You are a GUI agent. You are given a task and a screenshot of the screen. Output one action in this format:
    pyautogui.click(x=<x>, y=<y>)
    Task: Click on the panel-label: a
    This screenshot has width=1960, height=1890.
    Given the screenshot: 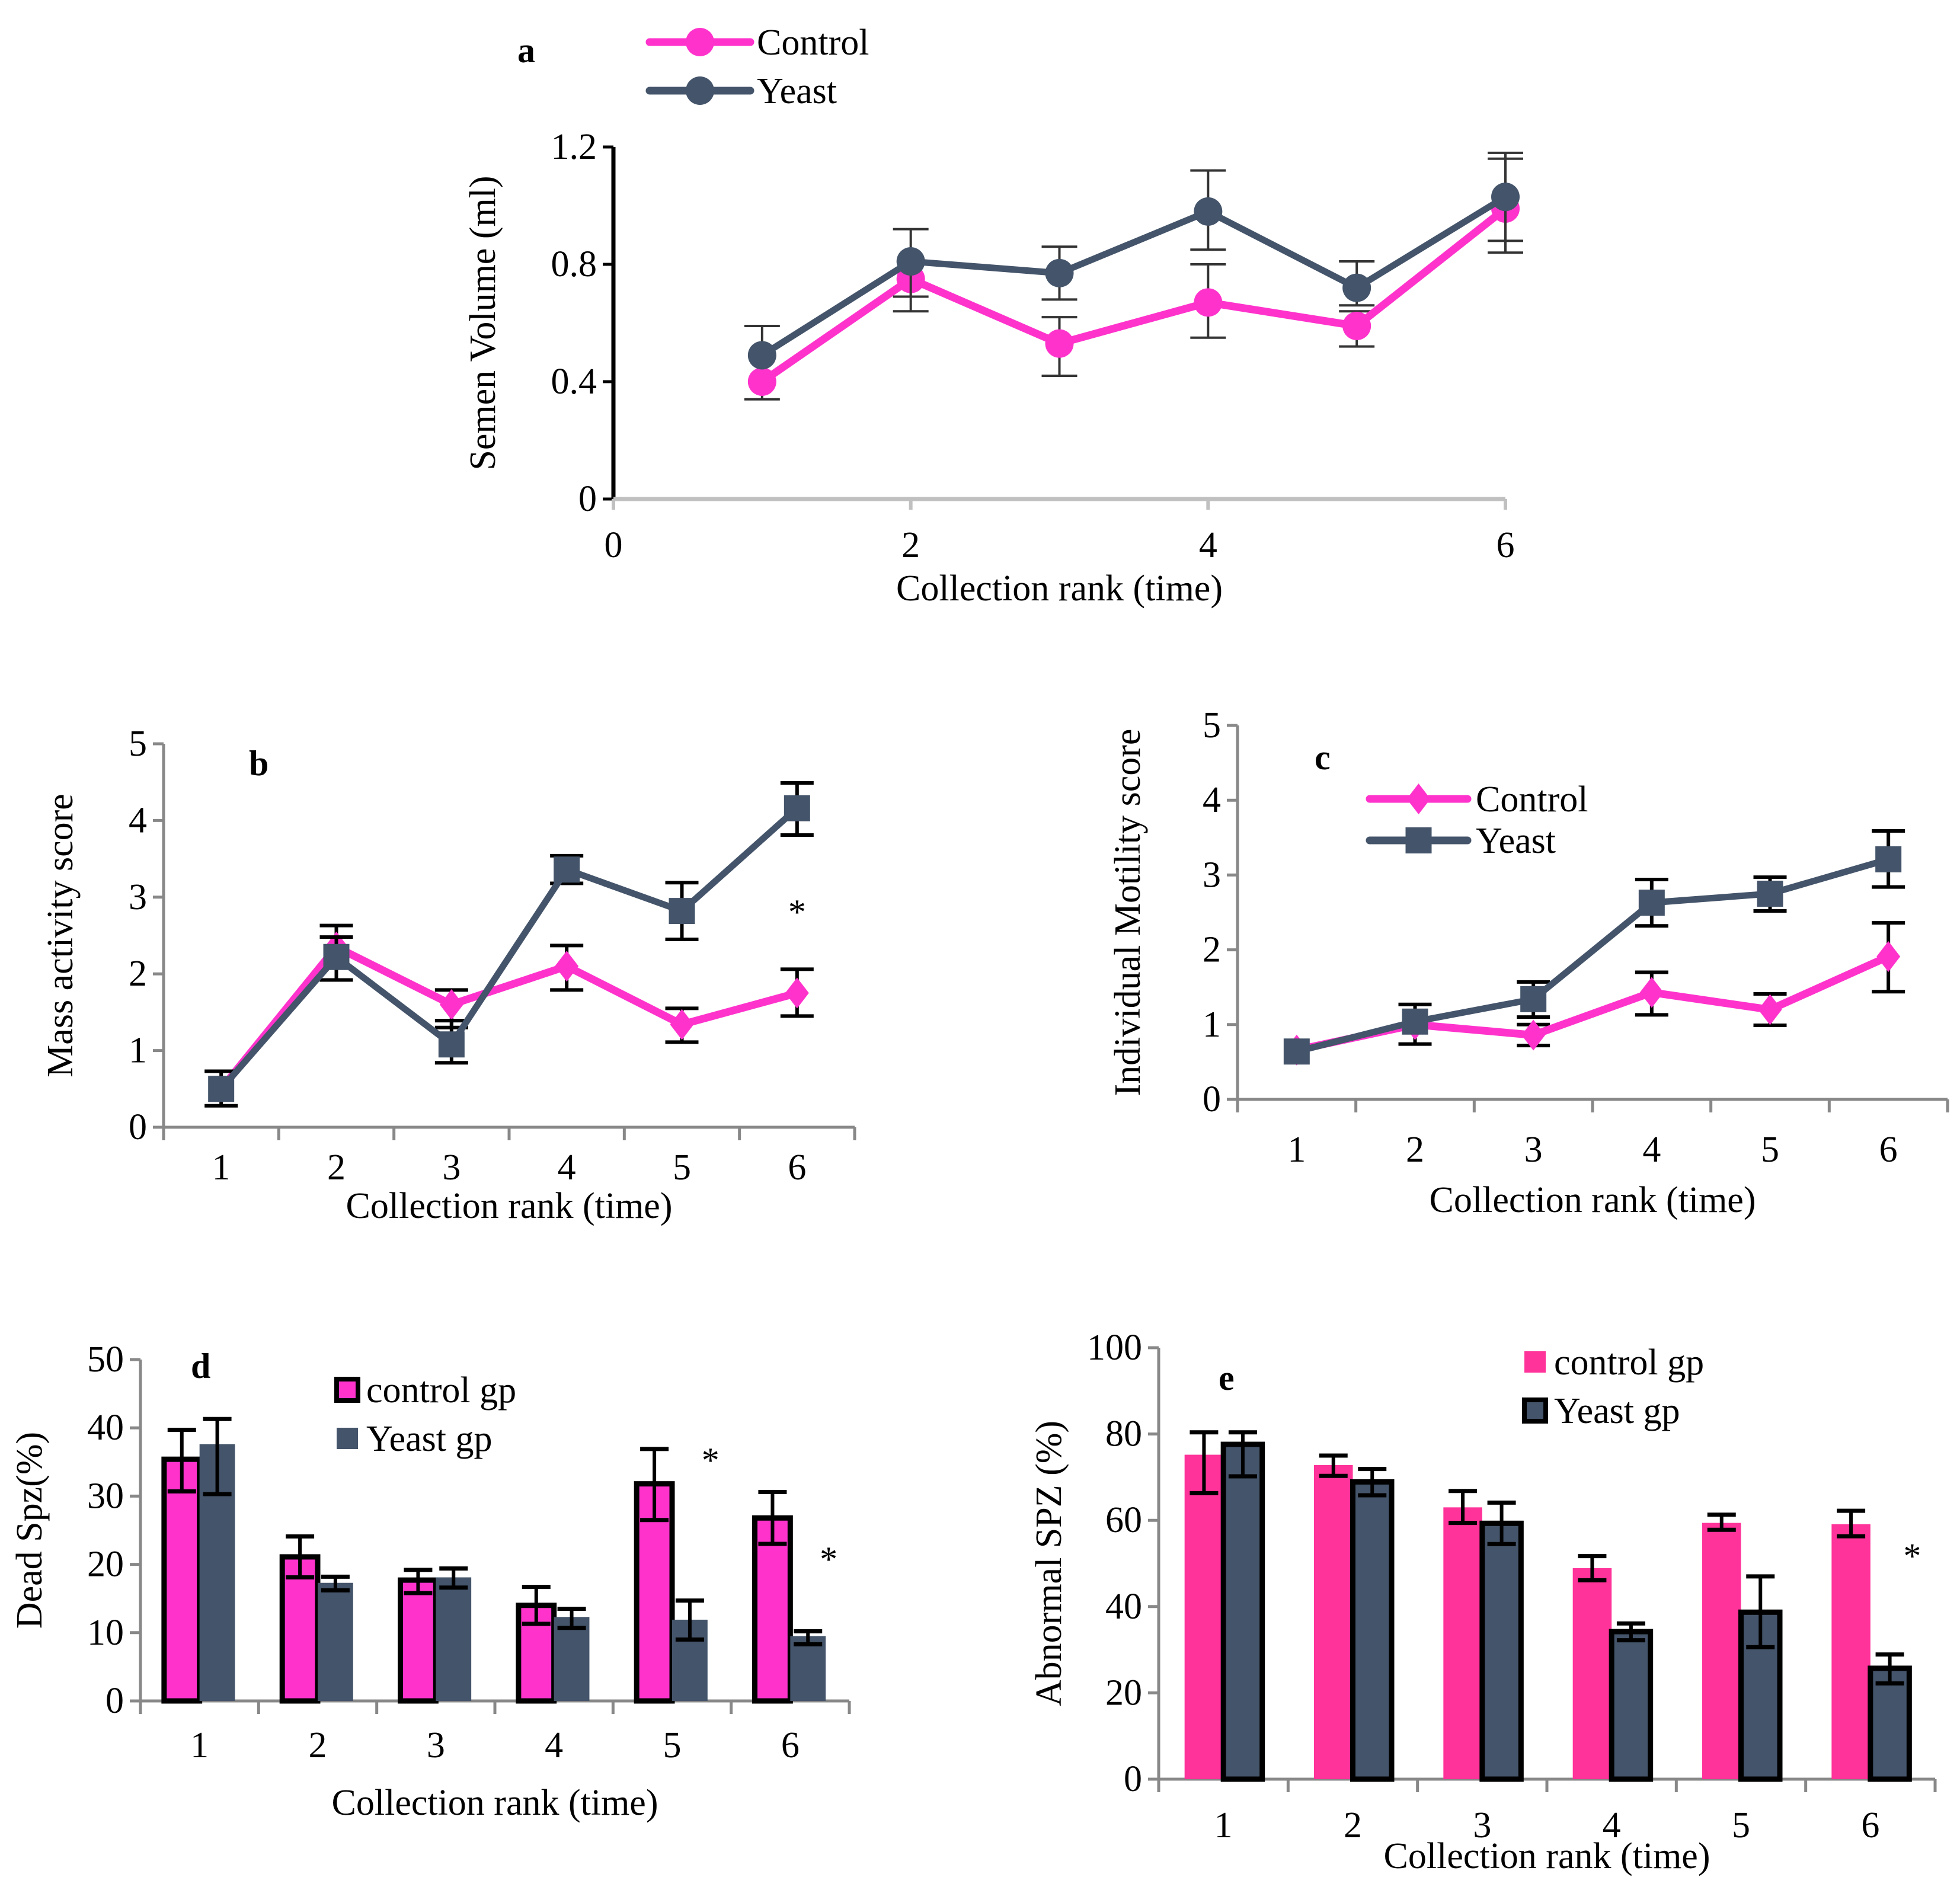 What is the action you would take?
    pyautogui.click(x=526, y=51)
    